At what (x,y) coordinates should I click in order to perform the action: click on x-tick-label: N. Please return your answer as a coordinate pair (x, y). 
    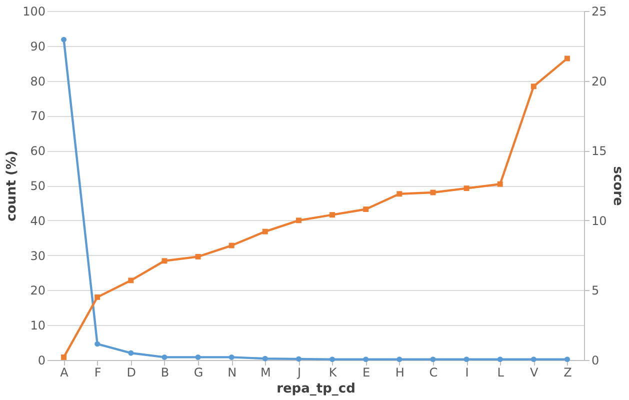
    Looking at the image, I should click on (232, 373).